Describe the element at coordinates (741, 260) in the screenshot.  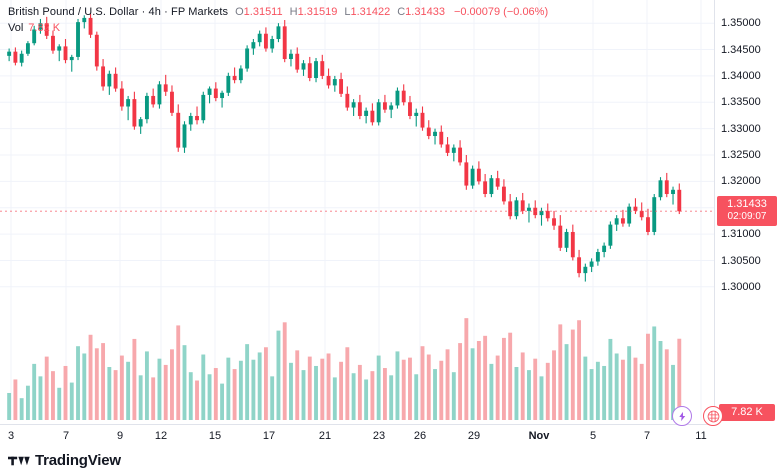
I see `price-tick-label: 1.30500` at that location.